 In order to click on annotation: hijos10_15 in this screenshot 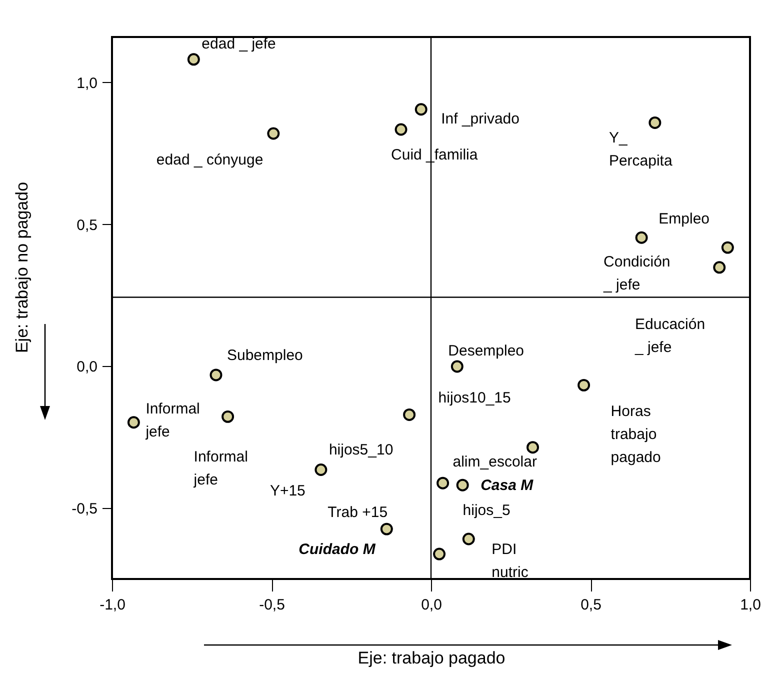, I will do `click(474, 398)`.